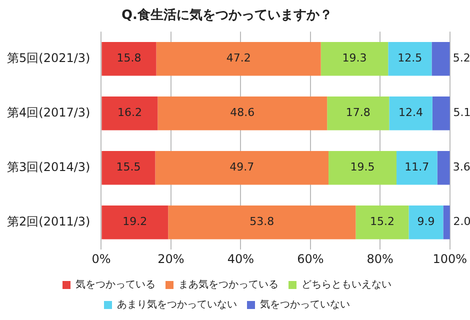 Image resolution: width=470 pixels, height=320 pixels. I want to click on data-label: 15.5, so click(128, 167).